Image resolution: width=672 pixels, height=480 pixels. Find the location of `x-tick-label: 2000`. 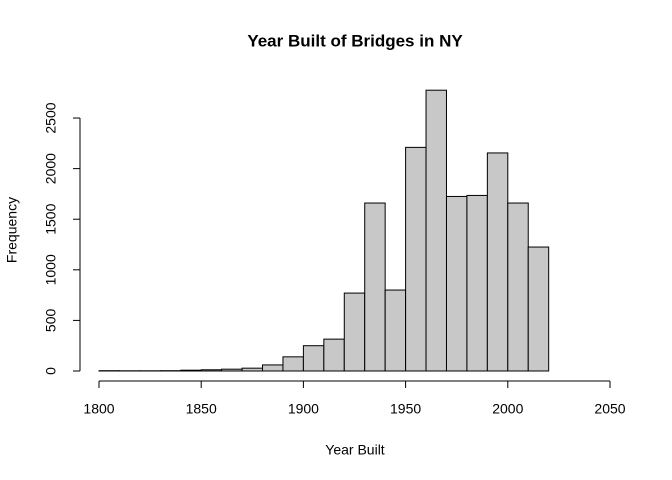

x-tick-label: 2000 is located at coordinates (507, 409).